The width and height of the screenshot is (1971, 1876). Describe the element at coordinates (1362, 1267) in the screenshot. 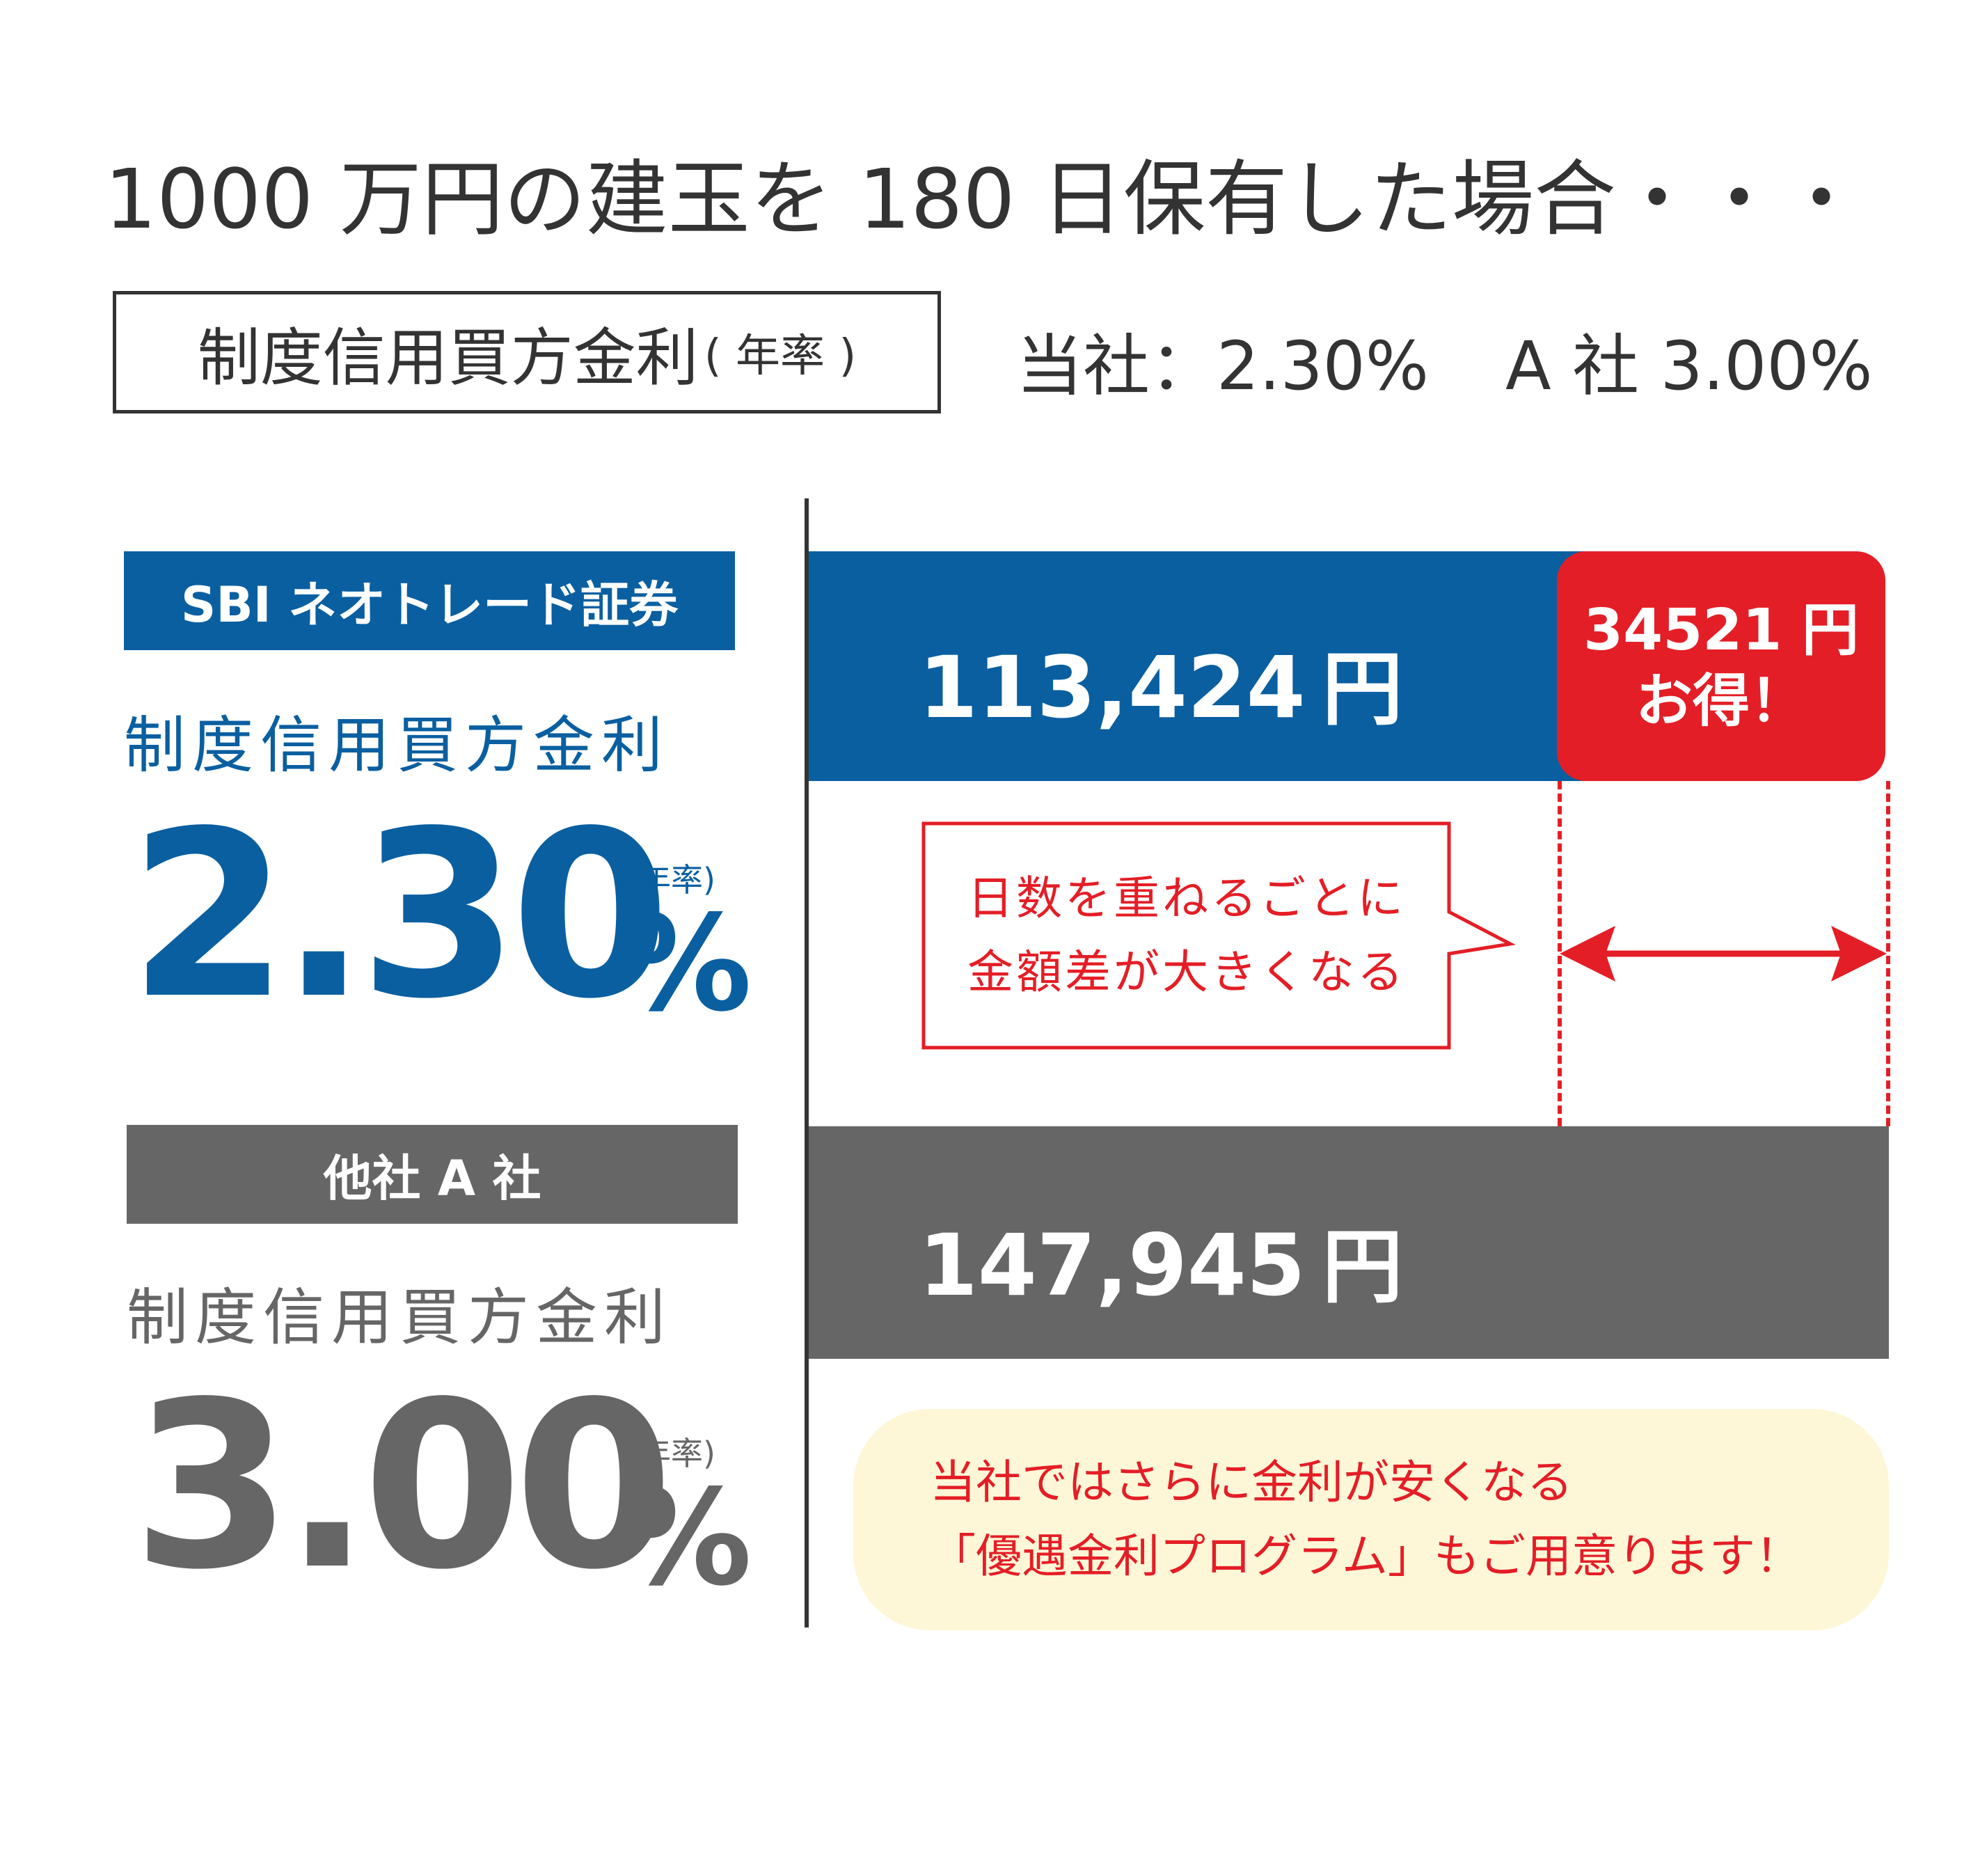

I see `bar-other-unit: 円` at that location.